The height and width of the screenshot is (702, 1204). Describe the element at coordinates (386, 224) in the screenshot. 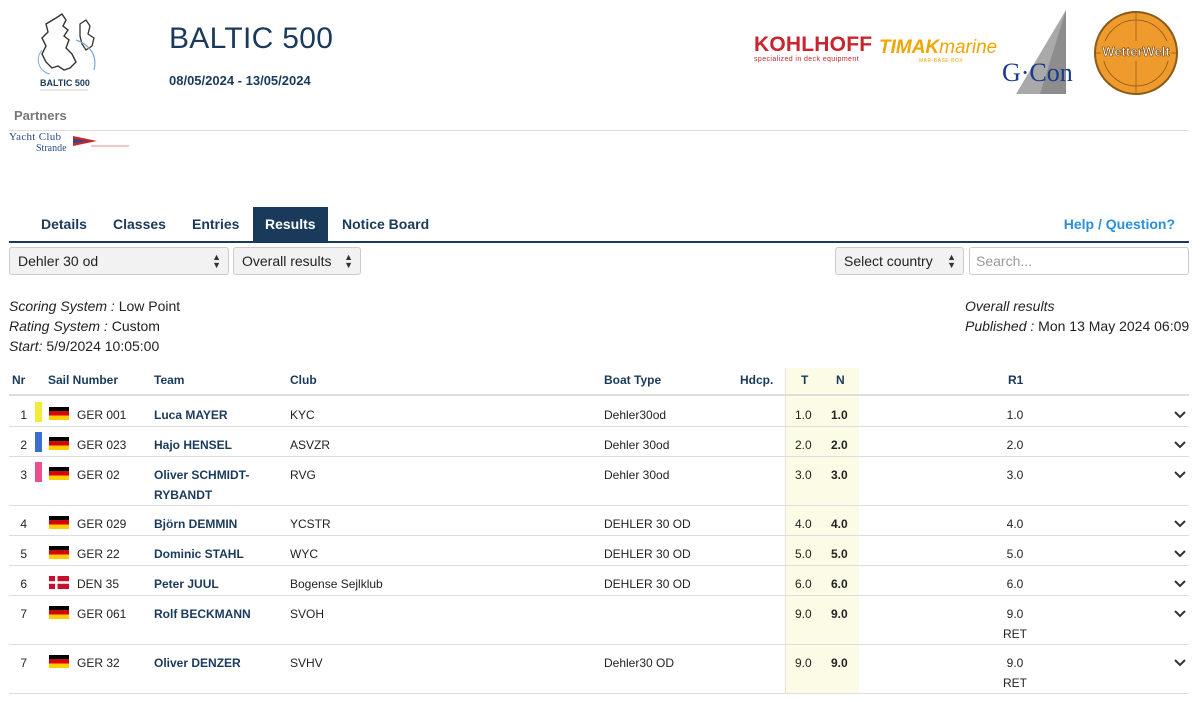

I see `tab-notice-board: Notice Board` at that location.